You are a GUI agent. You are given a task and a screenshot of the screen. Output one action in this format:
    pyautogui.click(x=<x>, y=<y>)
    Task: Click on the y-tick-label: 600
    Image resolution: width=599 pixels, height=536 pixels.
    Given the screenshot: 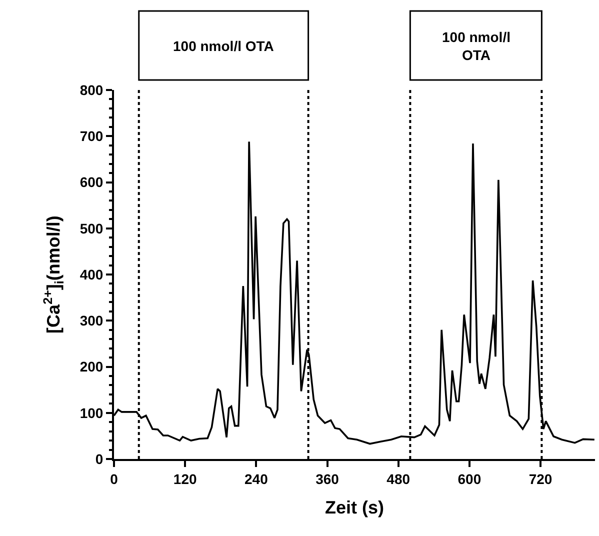 What is the action you would take?
    pyautogui.click(x=92, y=182)
    